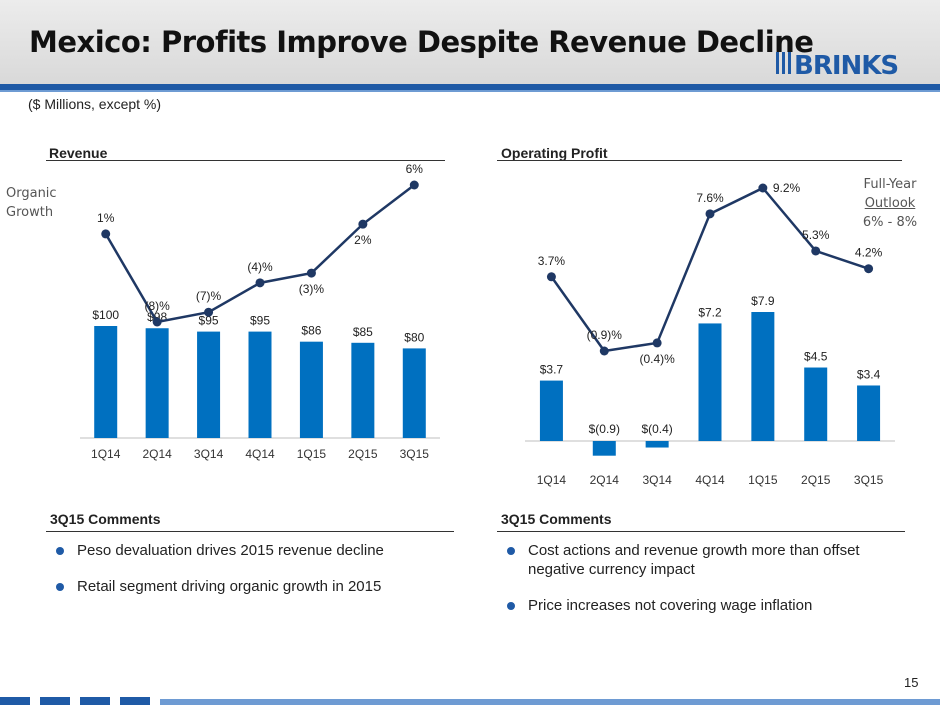  What do you see at coordinates (701, 531) in the screenshot?
I see `right-comments-rule` at bounding box center [701, 531].